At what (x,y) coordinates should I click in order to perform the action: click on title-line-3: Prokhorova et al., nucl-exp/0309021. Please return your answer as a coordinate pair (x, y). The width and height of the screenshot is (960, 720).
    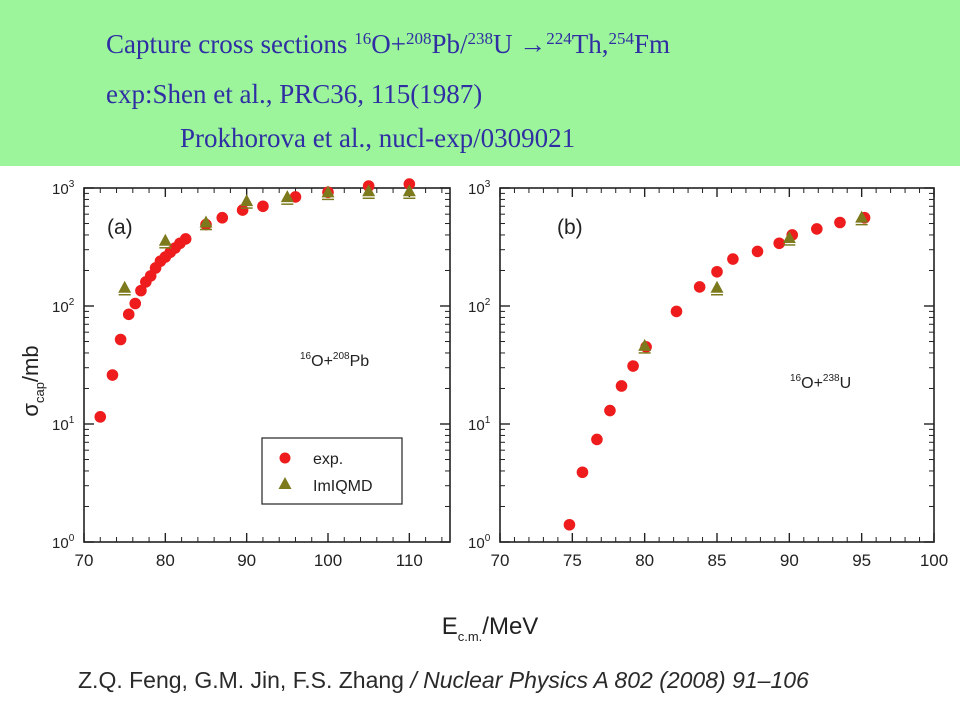
    Looking at the image, I should click on (378, 138).